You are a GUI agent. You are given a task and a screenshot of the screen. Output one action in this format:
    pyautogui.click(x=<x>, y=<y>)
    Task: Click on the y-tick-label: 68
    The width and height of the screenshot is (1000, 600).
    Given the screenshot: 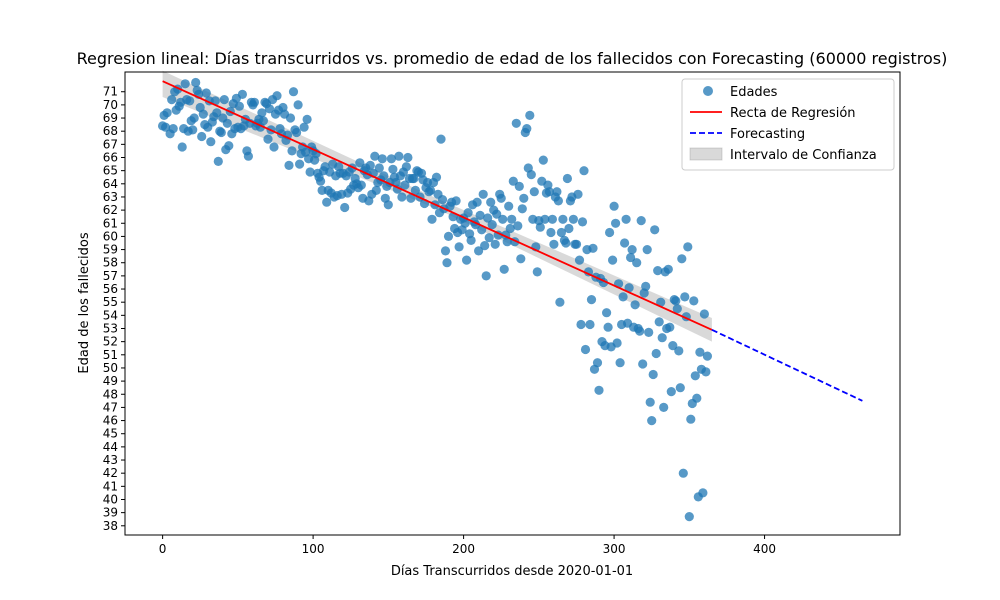 What is the action you would take?
    pyautogui.click(x=110, y=131)
    